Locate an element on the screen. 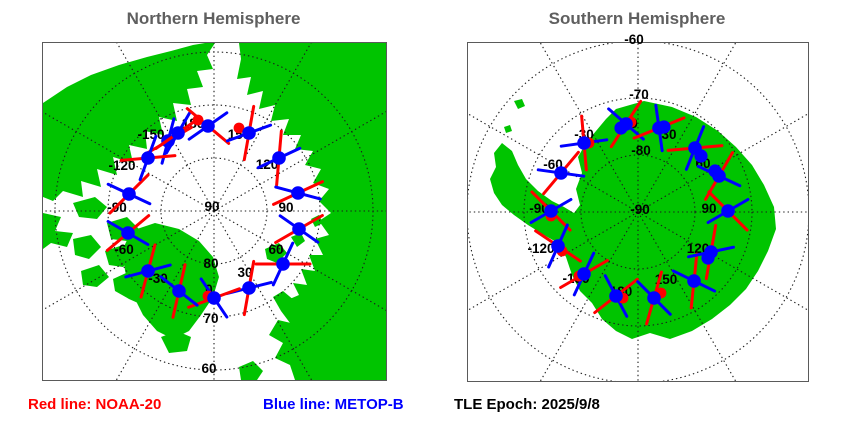 Image resolution: width=850 pixels, height=425 pixels. longitude-label: -150 is located at coordinates (150, 134).